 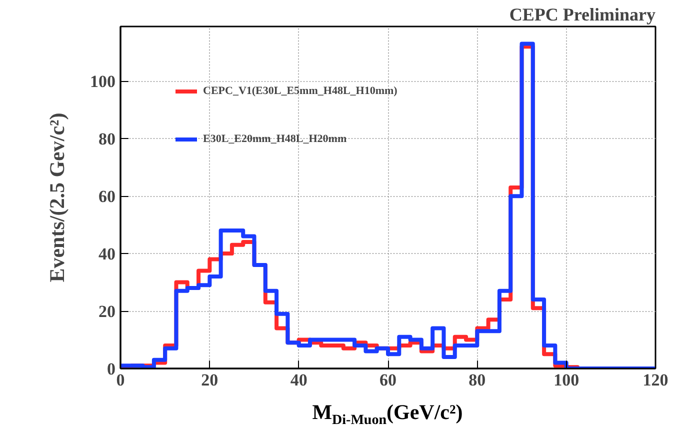 What do you see at coordinates (582, 14) in the screenshot?
I see `chart-title: CEPC Preliminary` at bounding box center [582, 14].